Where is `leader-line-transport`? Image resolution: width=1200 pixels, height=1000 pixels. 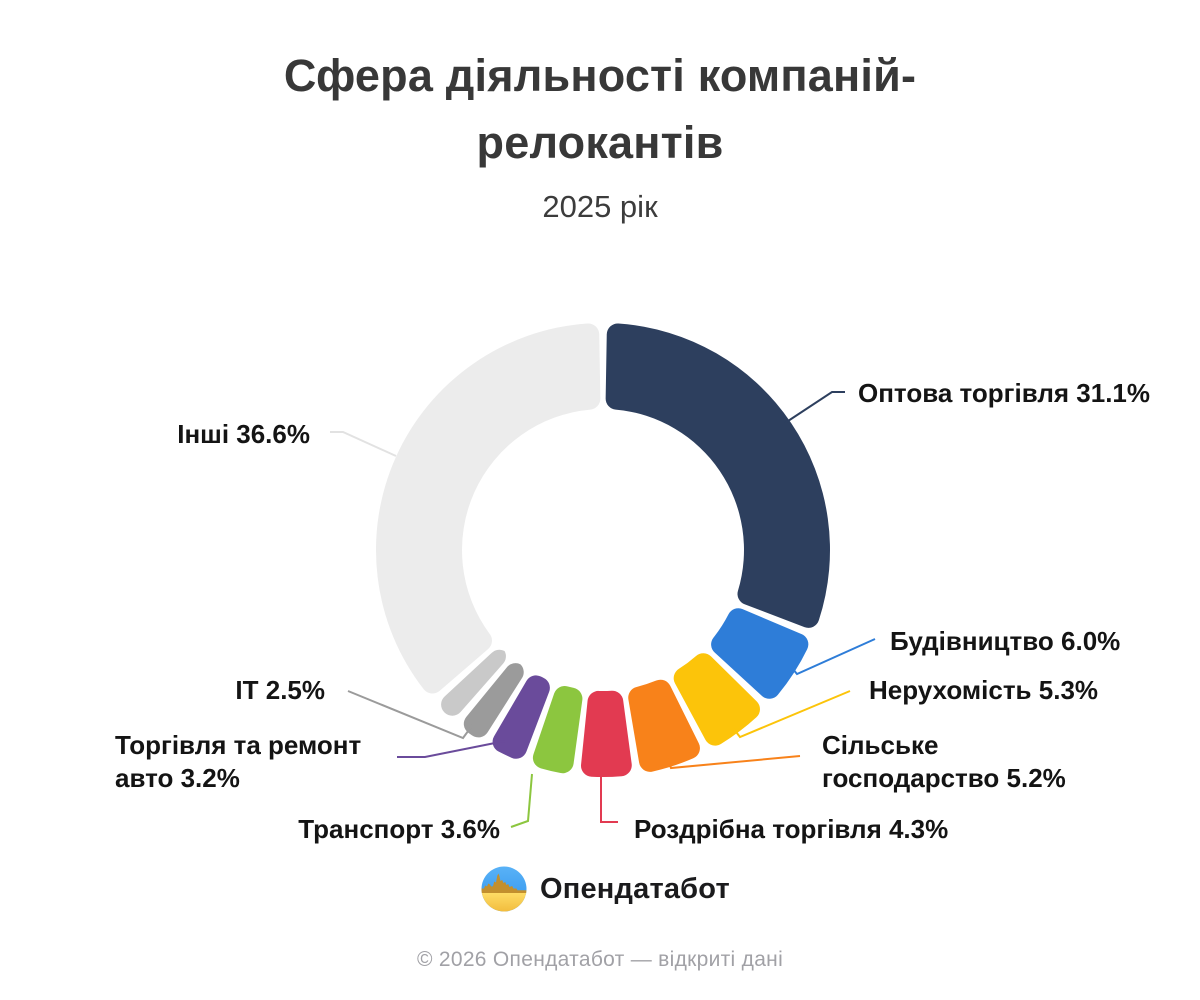
leader-line-transport is located at coordinates (521, 800).